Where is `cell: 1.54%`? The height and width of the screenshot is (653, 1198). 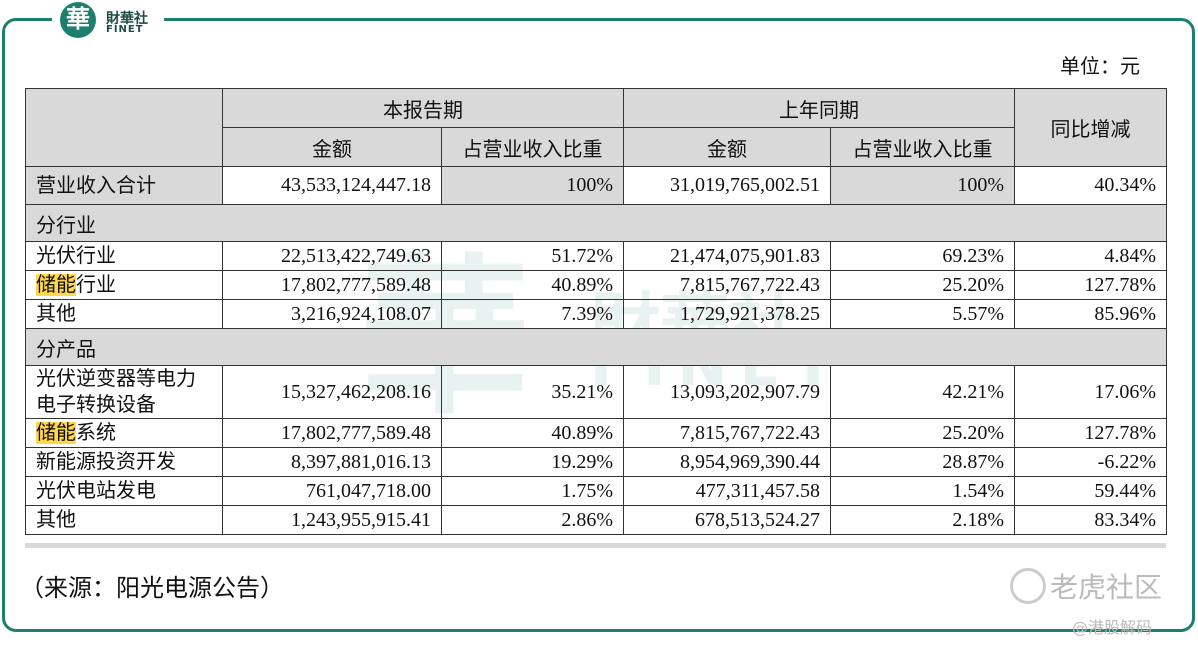 cell: 1.54% is located at coordinates (922, 491).